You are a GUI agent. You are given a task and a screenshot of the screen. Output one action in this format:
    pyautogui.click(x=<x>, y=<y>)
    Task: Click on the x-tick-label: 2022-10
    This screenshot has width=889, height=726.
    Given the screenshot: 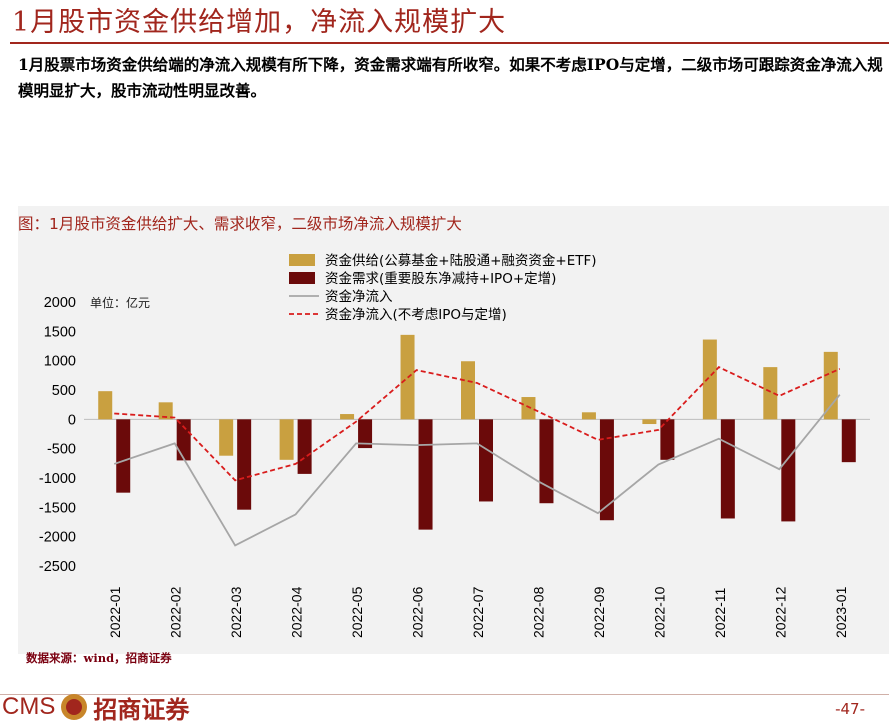 What is the action you would take?
    pyautogui.click(x=659, y=612)
    